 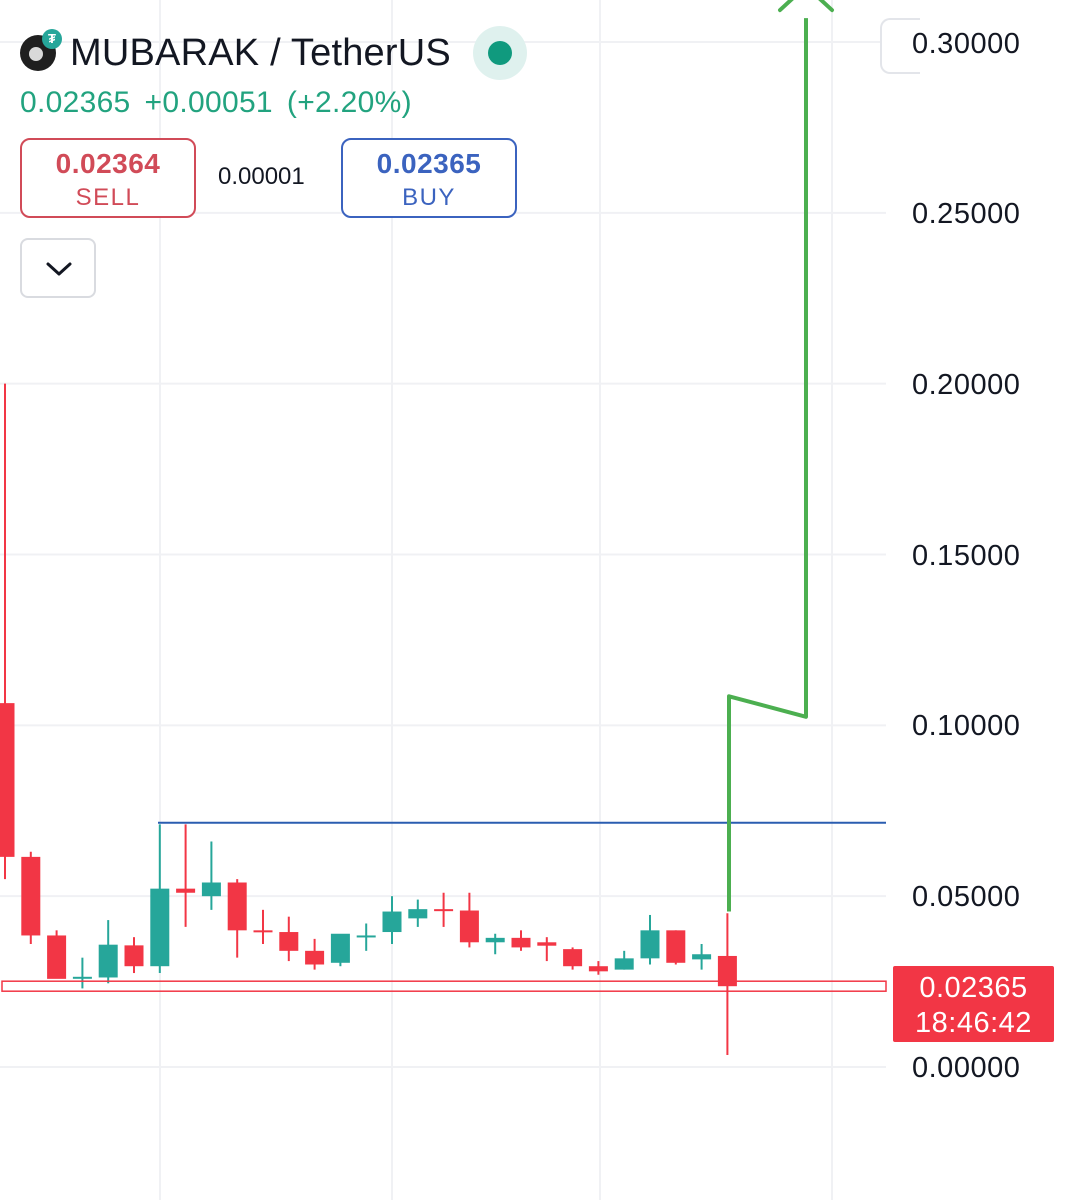 I want to click on spread-value: 0.00001, so click(x=261, y=176).